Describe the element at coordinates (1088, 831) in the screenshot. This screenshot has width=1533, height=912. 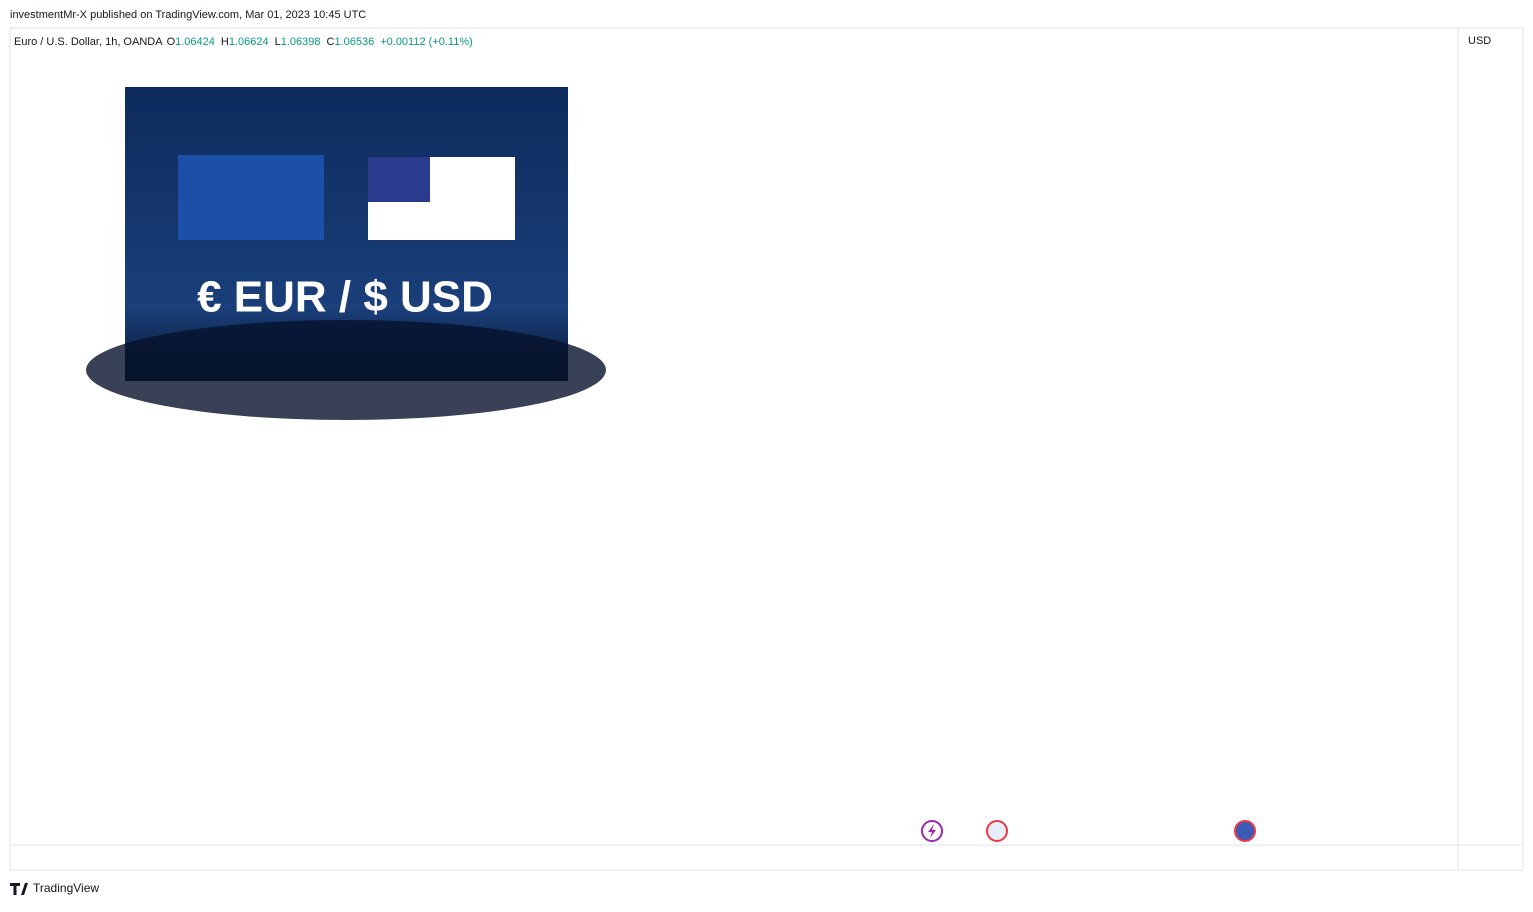
I see `event-icons` at that location.